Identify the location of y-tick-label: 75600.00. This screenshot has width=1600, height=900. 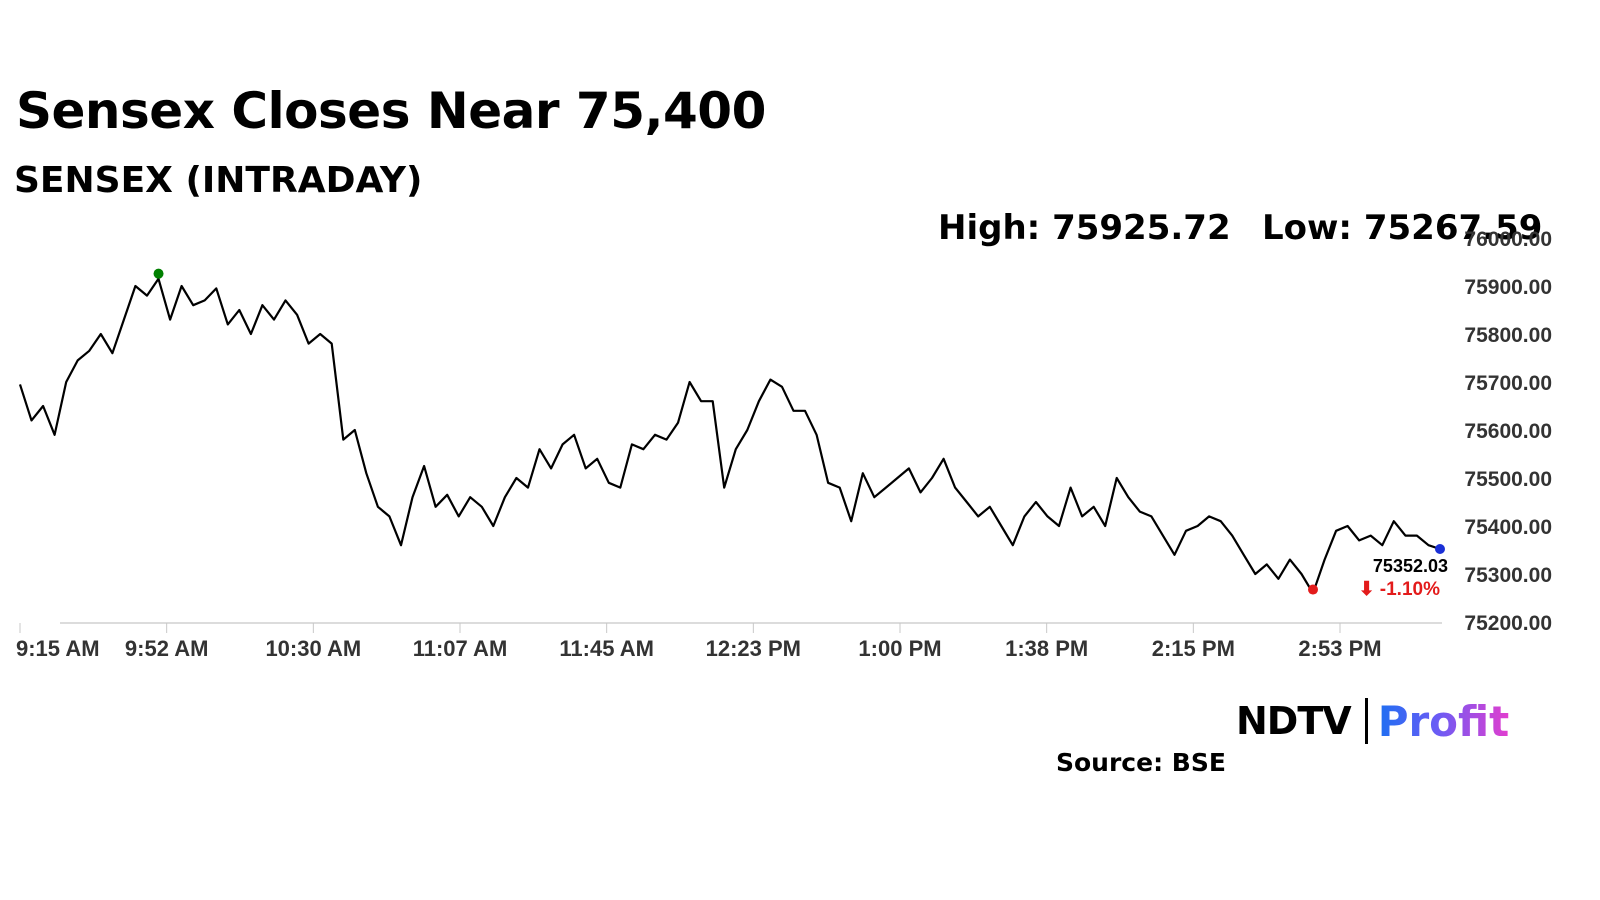
(1508, 431).